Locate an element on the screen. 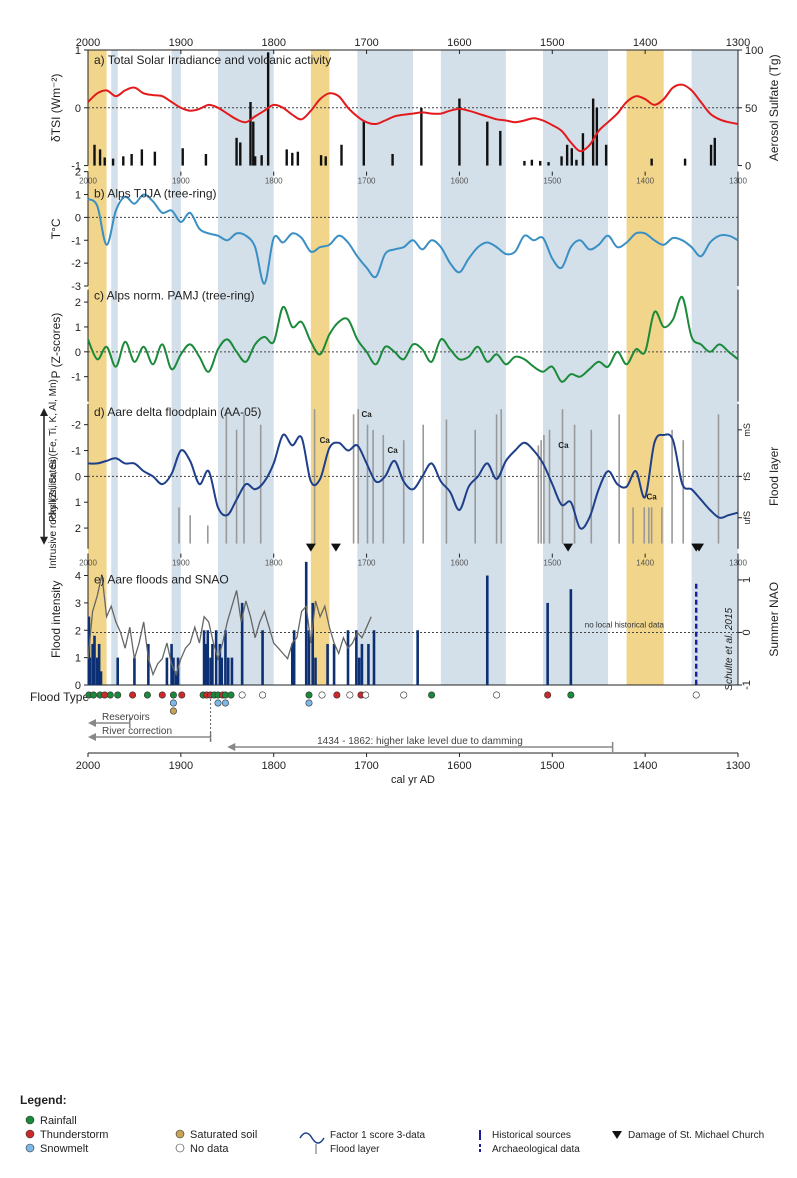  legend-dot is located at coordinates (180, 1134).